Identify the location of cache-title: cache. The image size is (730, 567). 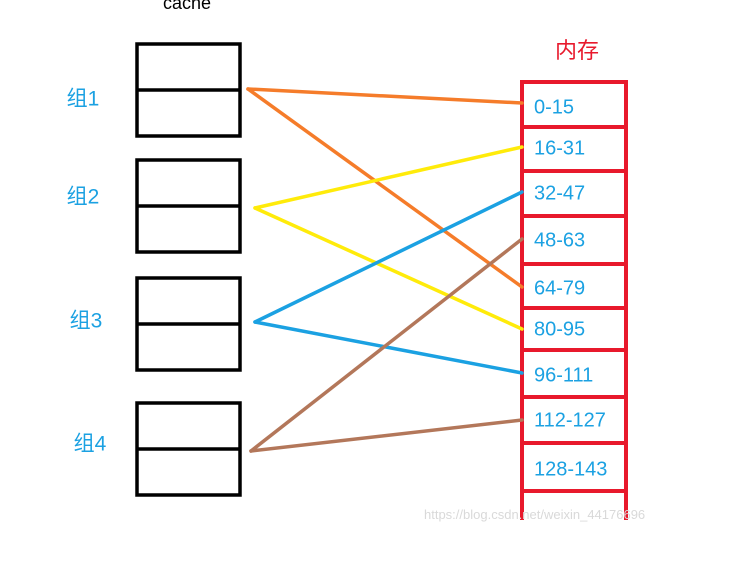
(187, 6).